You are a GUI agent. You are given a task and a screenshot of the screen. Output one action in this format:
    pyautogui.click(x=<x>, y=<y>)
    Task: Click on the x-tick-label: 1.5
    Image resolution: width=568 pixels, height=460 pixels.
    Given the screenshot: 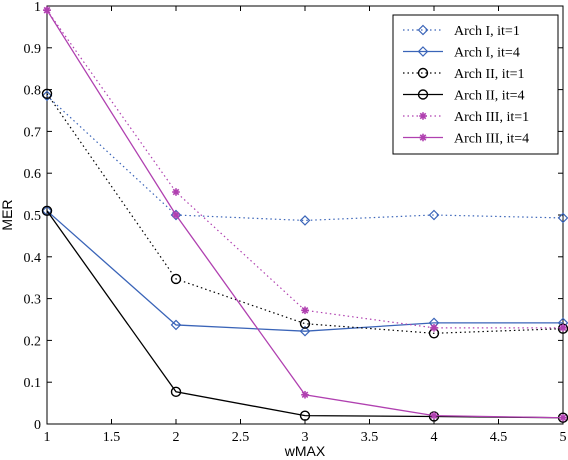 What is the action you would take?
    pyautogui.click(x=112, y=437)
    